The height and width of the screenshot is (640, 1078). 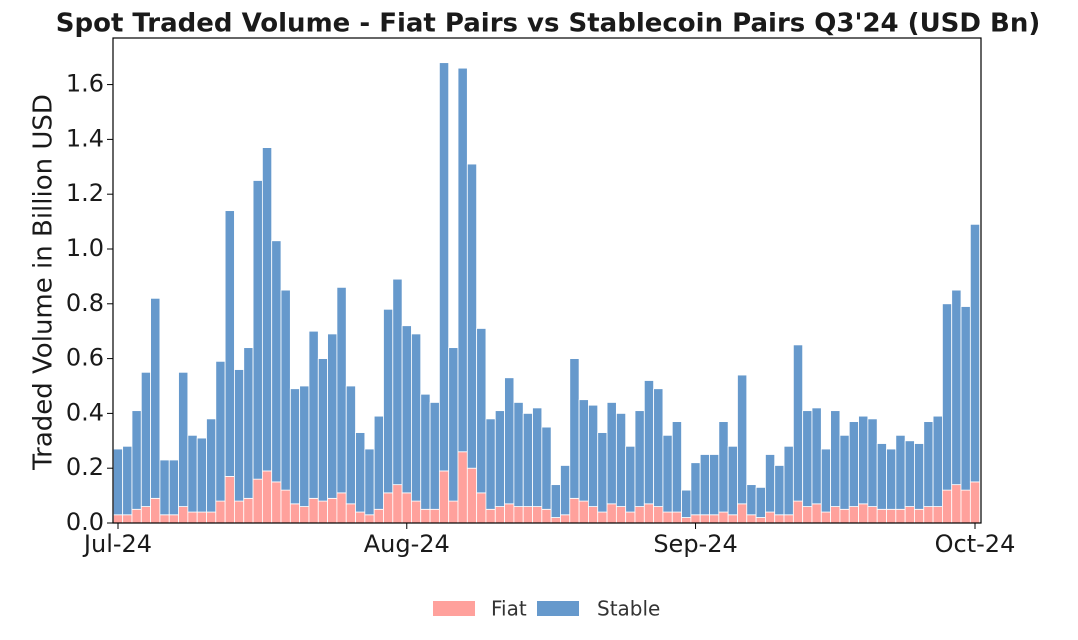 I want to click on legend-label: Stable, so click(x=628, y=609).